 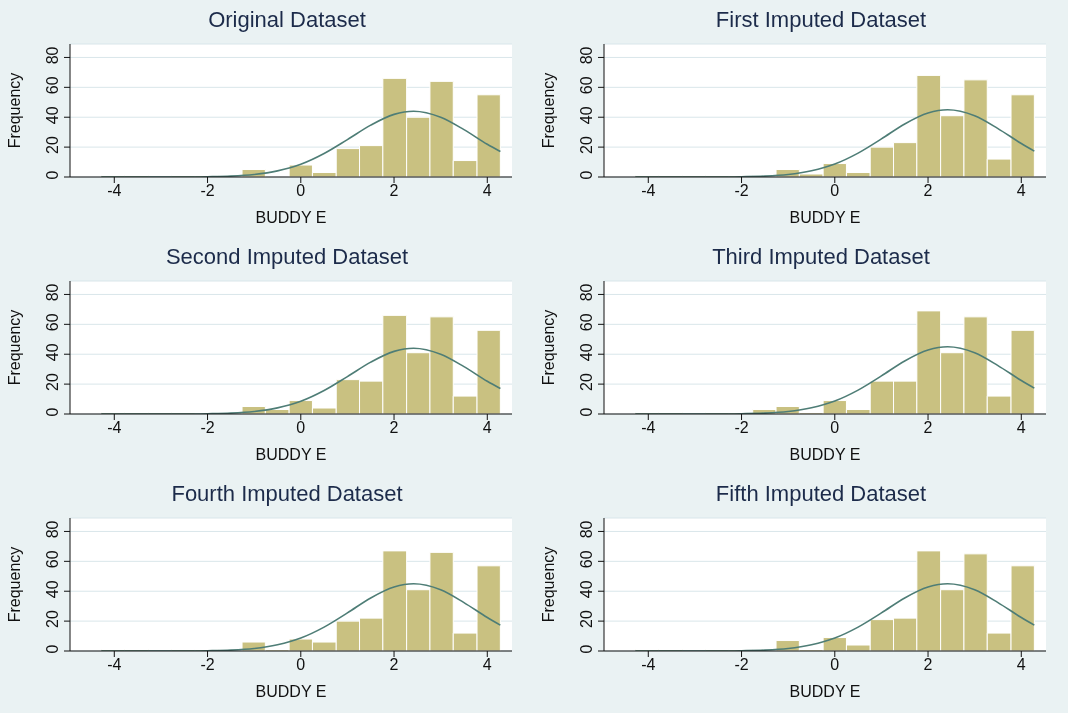 I want to click on chart-title: Third Imputed Dataset, so click(x=821, y=257).